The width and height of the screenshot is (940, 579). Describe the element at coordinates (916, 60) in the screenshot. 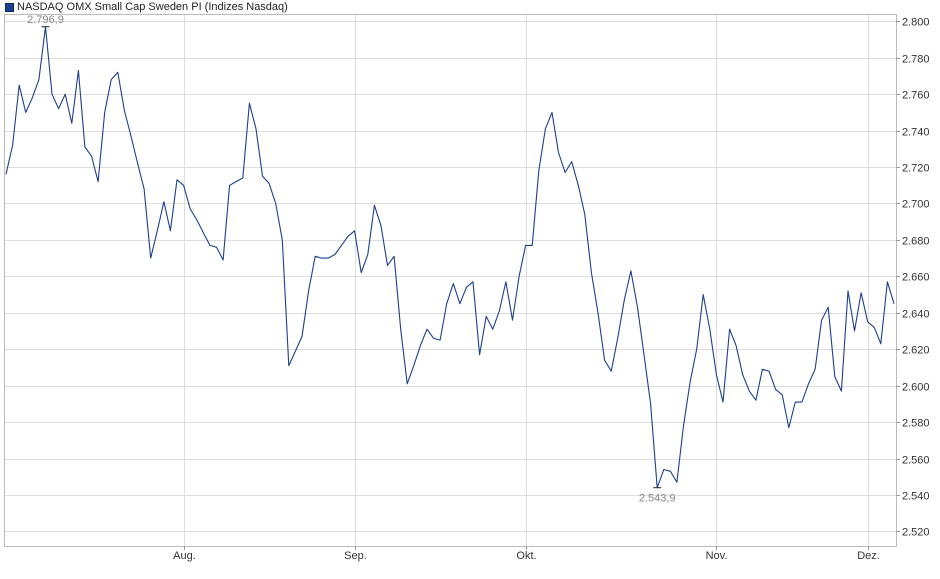

I see `y-tick-label: 2.780` at that location.